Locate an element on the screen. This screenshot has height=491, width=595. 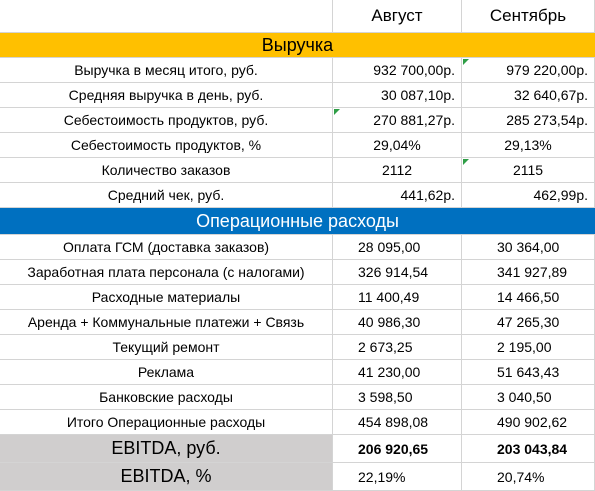
value-cell: 14 466,50 is located at coordinates (528, 297).